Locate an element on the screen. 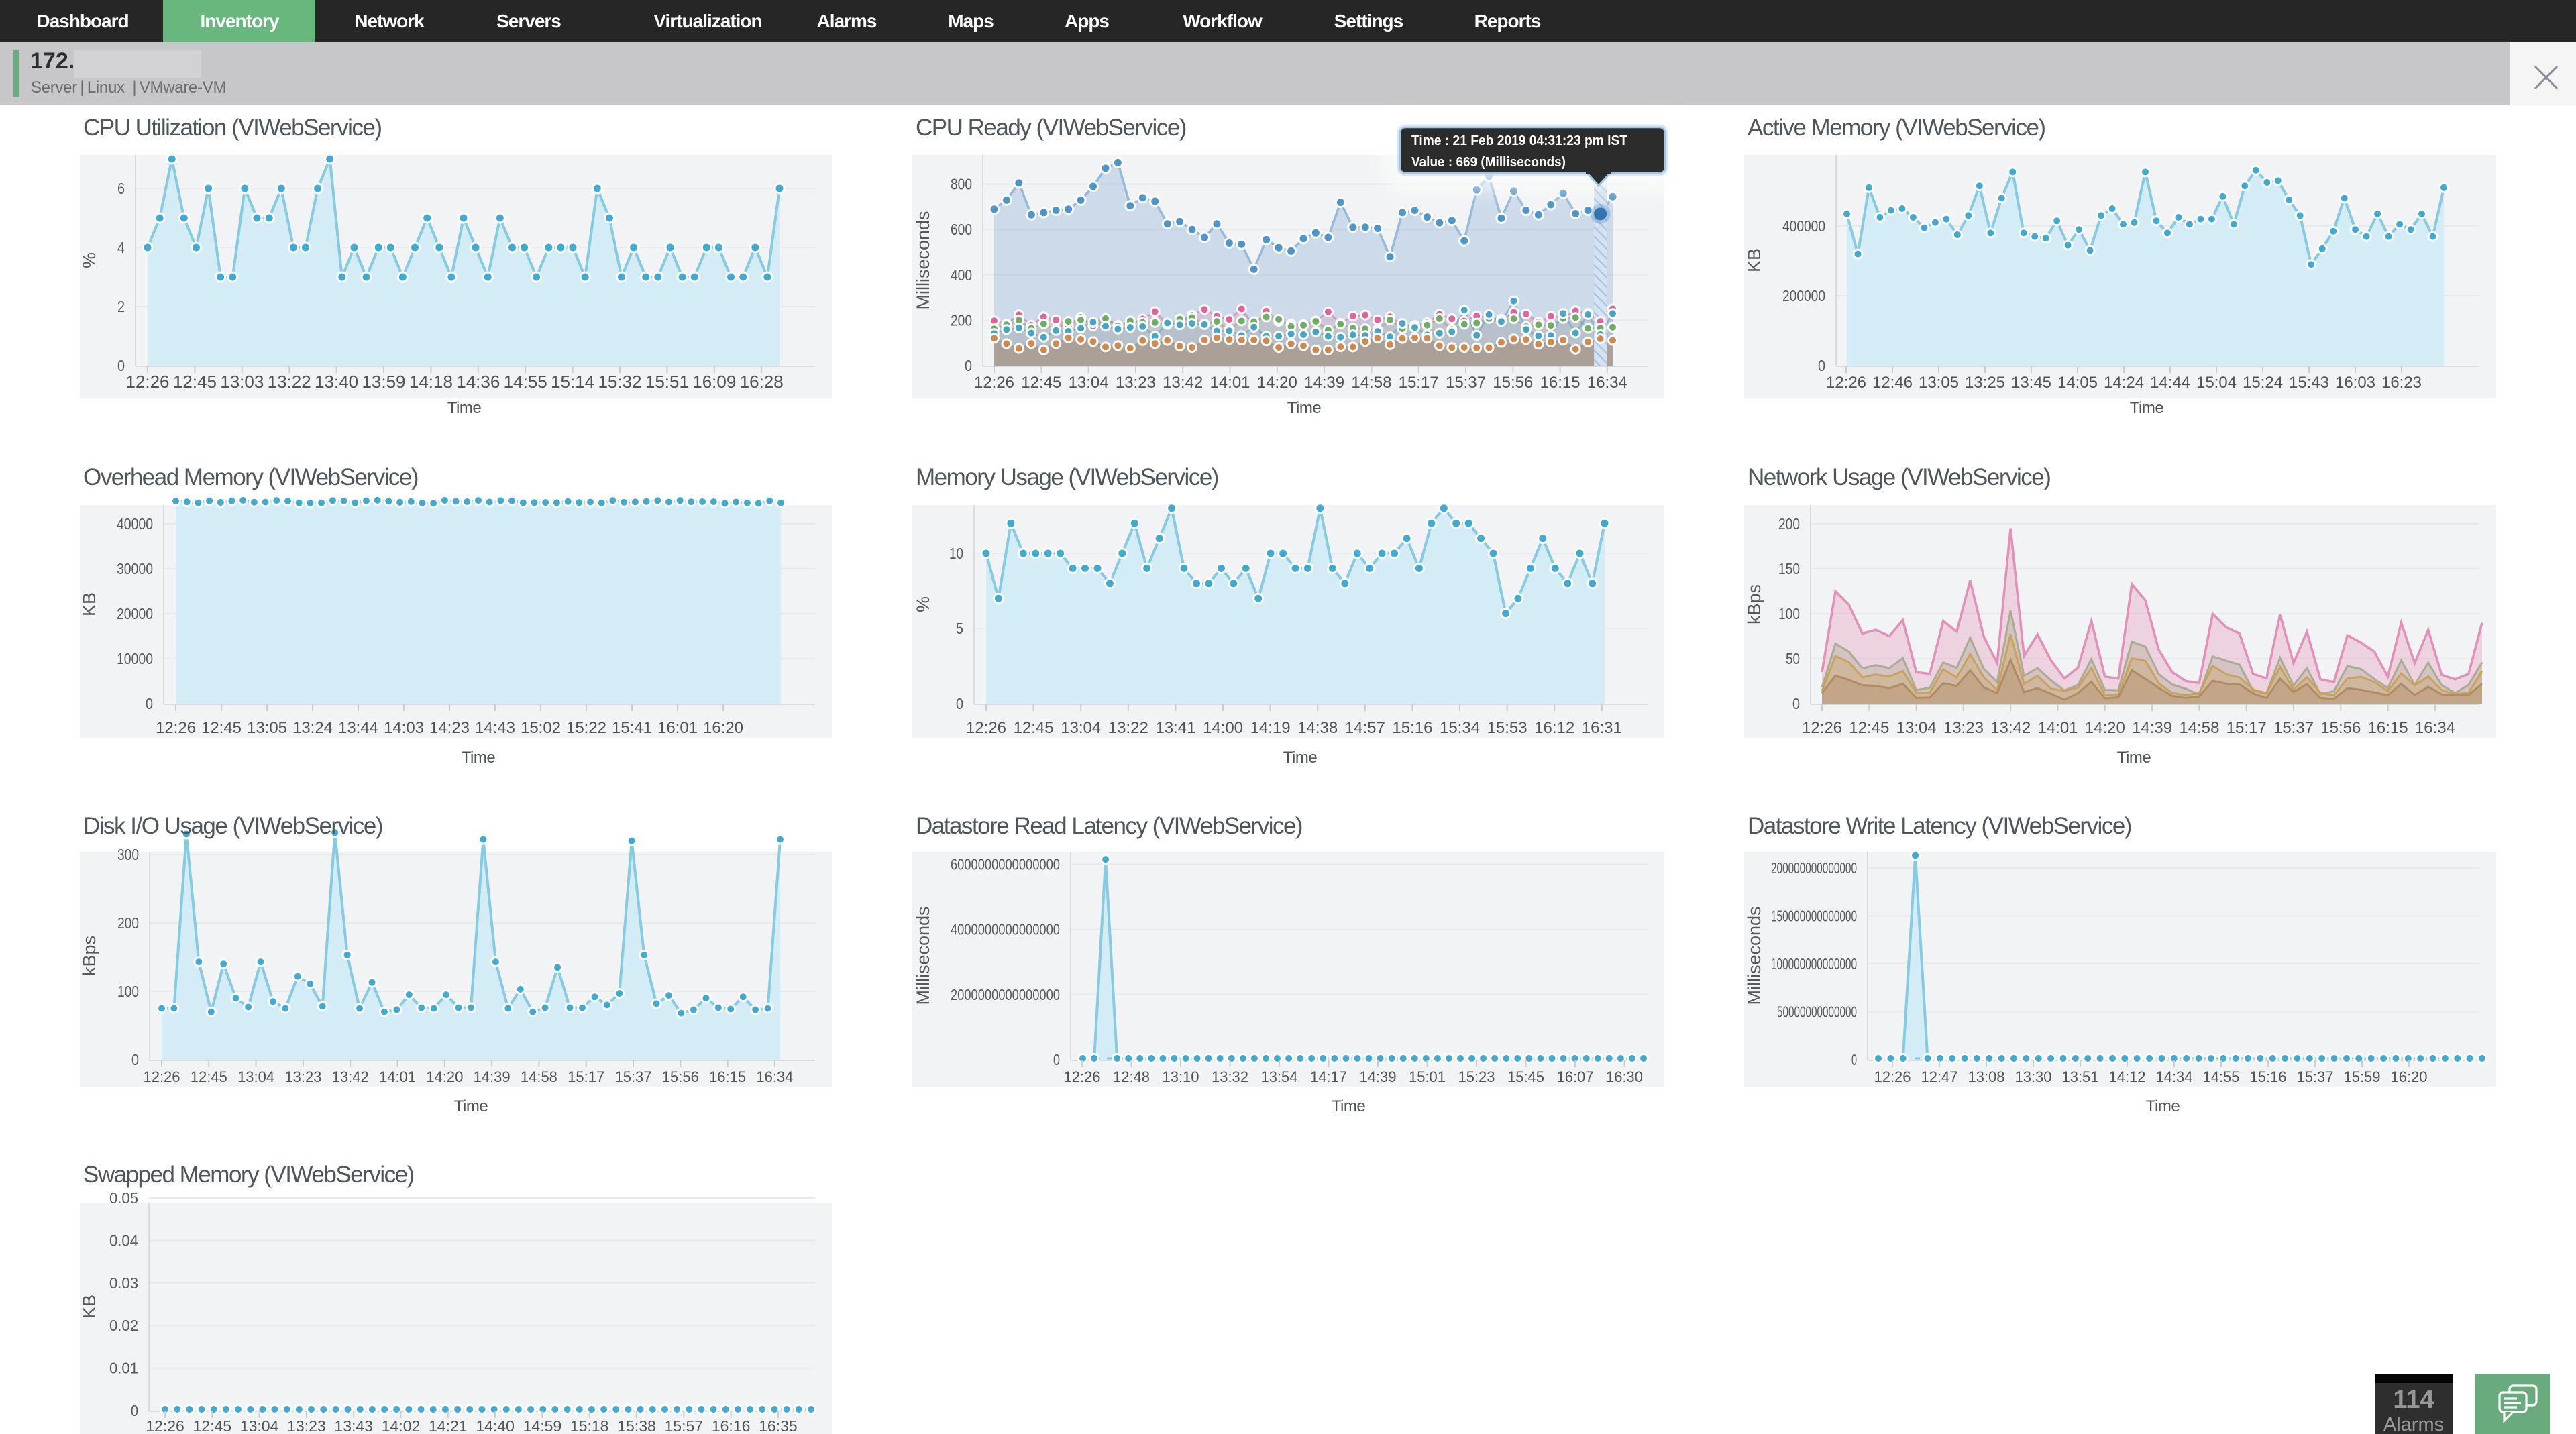 This screenshot has width=2576, height=1434. svg-text: 10000 is located at coordinates (135, 658).